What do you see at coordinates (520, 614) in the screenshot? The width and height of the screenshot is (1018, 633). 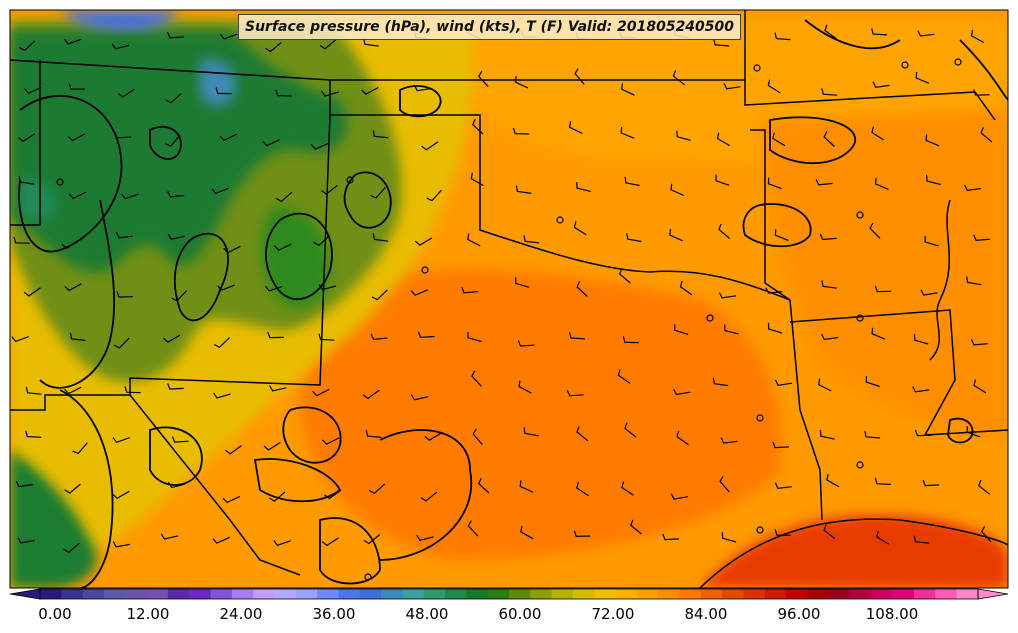 I see `colorbar-tick-label: 60.00` at bounding box center [520, 614].